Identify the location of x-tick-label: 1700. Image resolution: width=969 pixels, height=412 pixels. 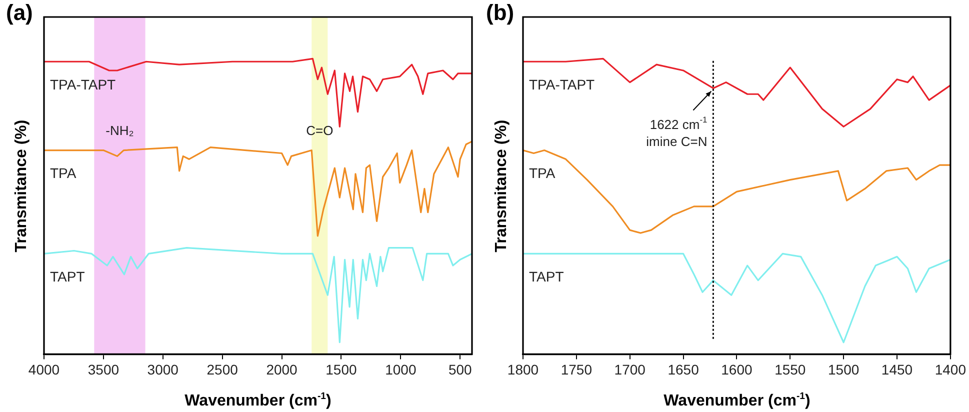
(630, 369).